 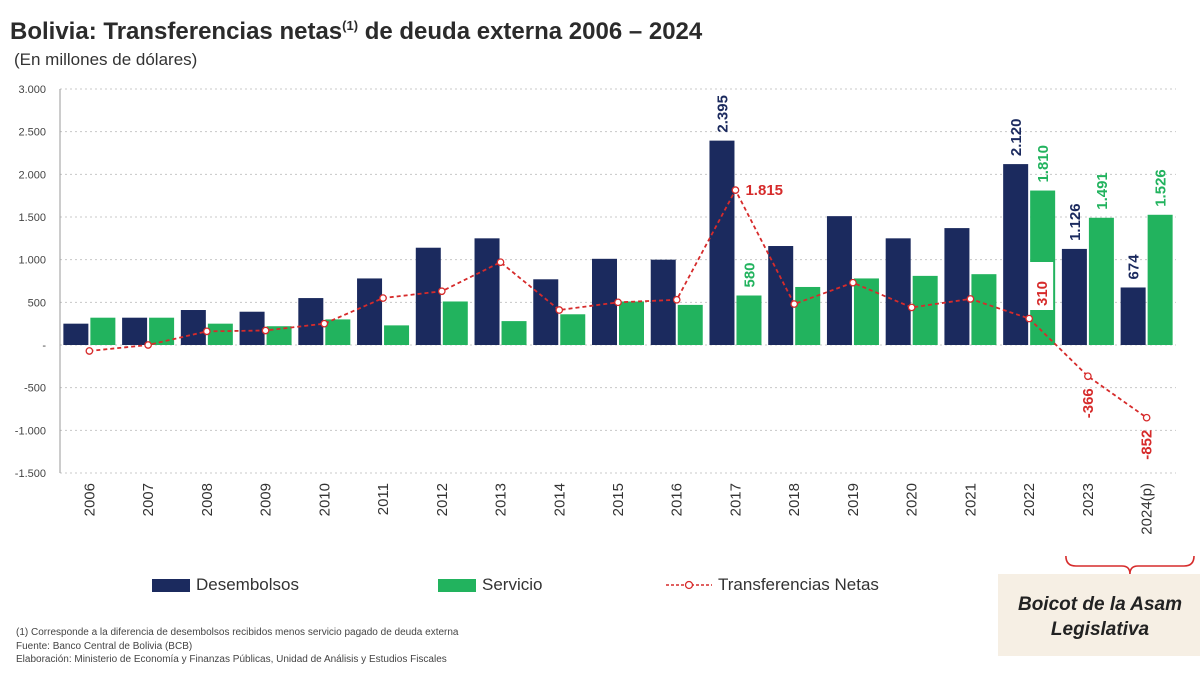 I want to click on x-tick-label: 2007, so click(x=148, y=499).